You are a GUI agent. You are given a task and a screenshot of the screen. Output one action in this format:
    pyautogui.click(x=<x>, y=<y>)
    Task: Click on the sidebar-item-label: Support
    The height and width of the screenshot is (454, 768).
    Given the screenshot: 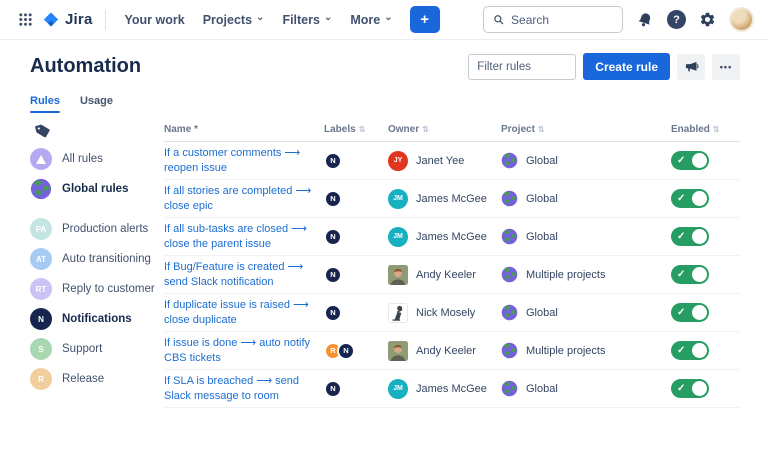 What is the action you would take?
    pyautogui.click(x=82, y=349)
    